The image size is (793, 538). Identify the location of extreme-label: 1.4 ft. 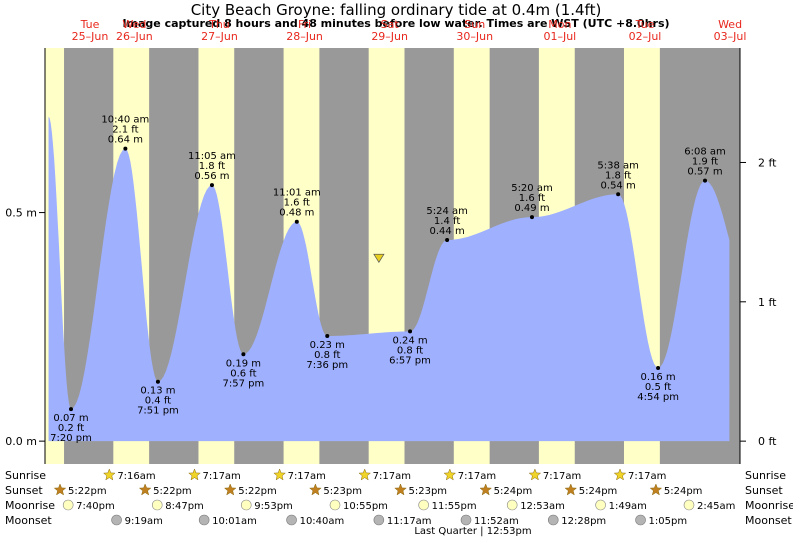
(447, 221).